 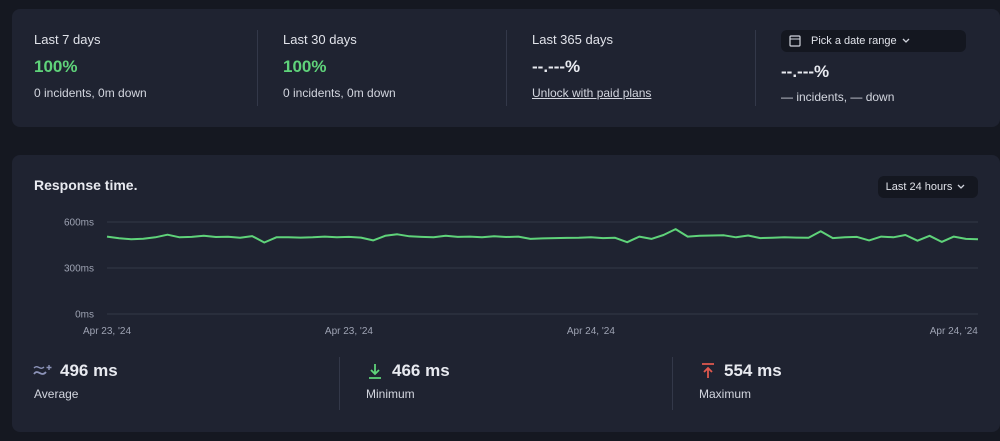 I want to click on y-tick-label: 300ms, so click(x=79, y=269).